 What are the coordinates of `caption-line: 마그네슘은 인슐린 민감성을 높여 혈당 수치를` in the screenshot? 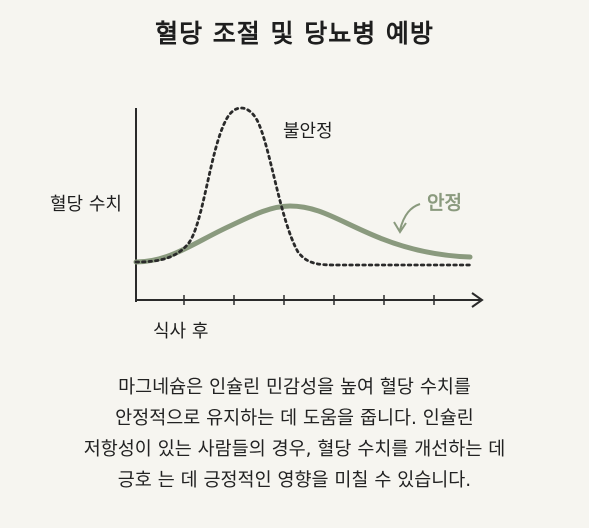 It's located at (294, 387).